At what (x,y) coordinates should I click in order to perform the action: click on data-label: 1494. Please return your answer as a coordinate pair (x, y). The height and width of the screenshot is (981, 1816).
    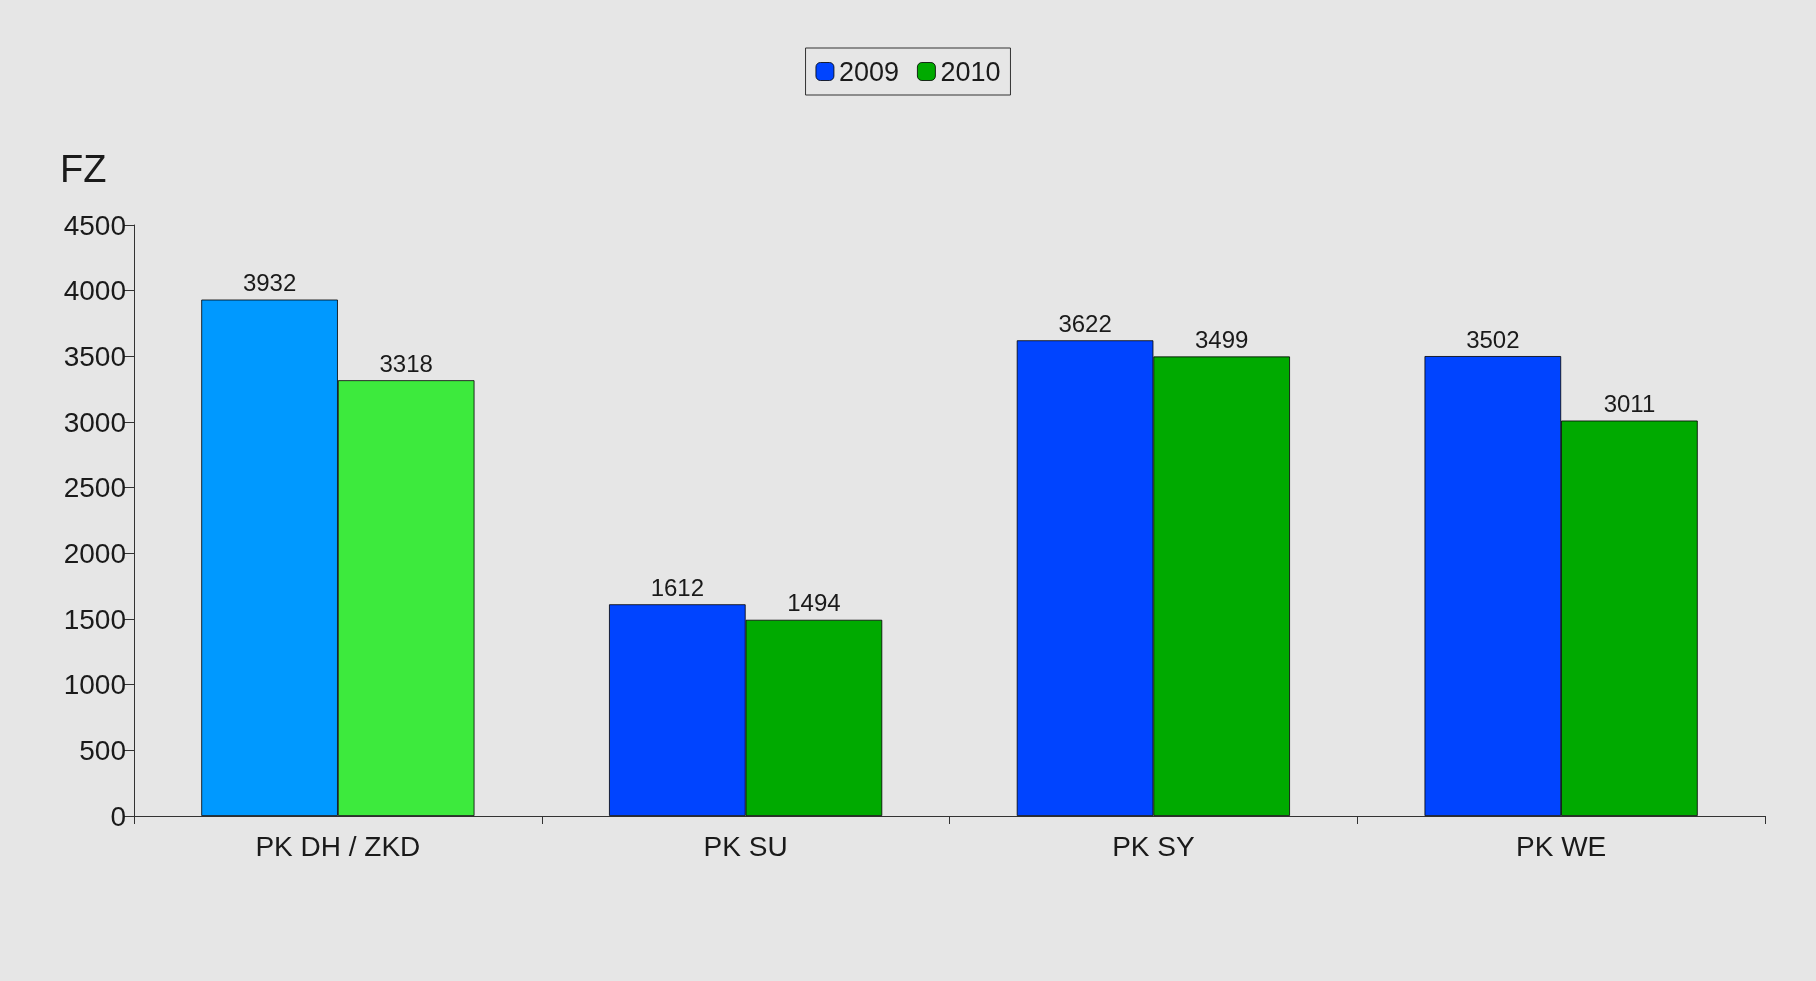
    Looking at the image, I should click on (814, 603).